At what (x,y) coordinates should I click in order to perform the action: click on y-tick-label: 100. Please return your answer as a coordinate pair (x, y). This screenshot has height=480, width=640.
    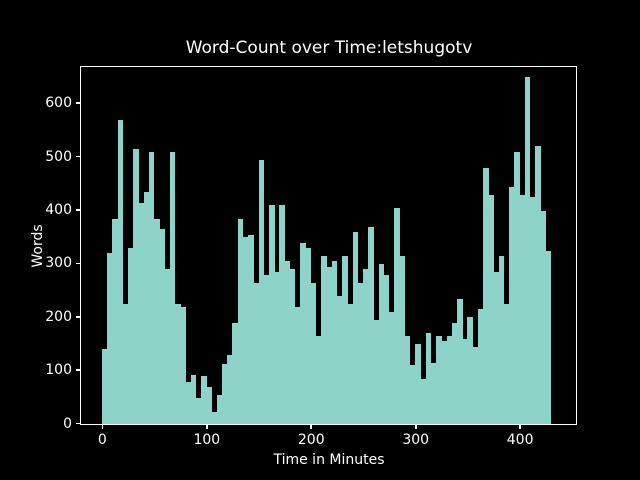
    Looking at the image, I should click on (58, 370).